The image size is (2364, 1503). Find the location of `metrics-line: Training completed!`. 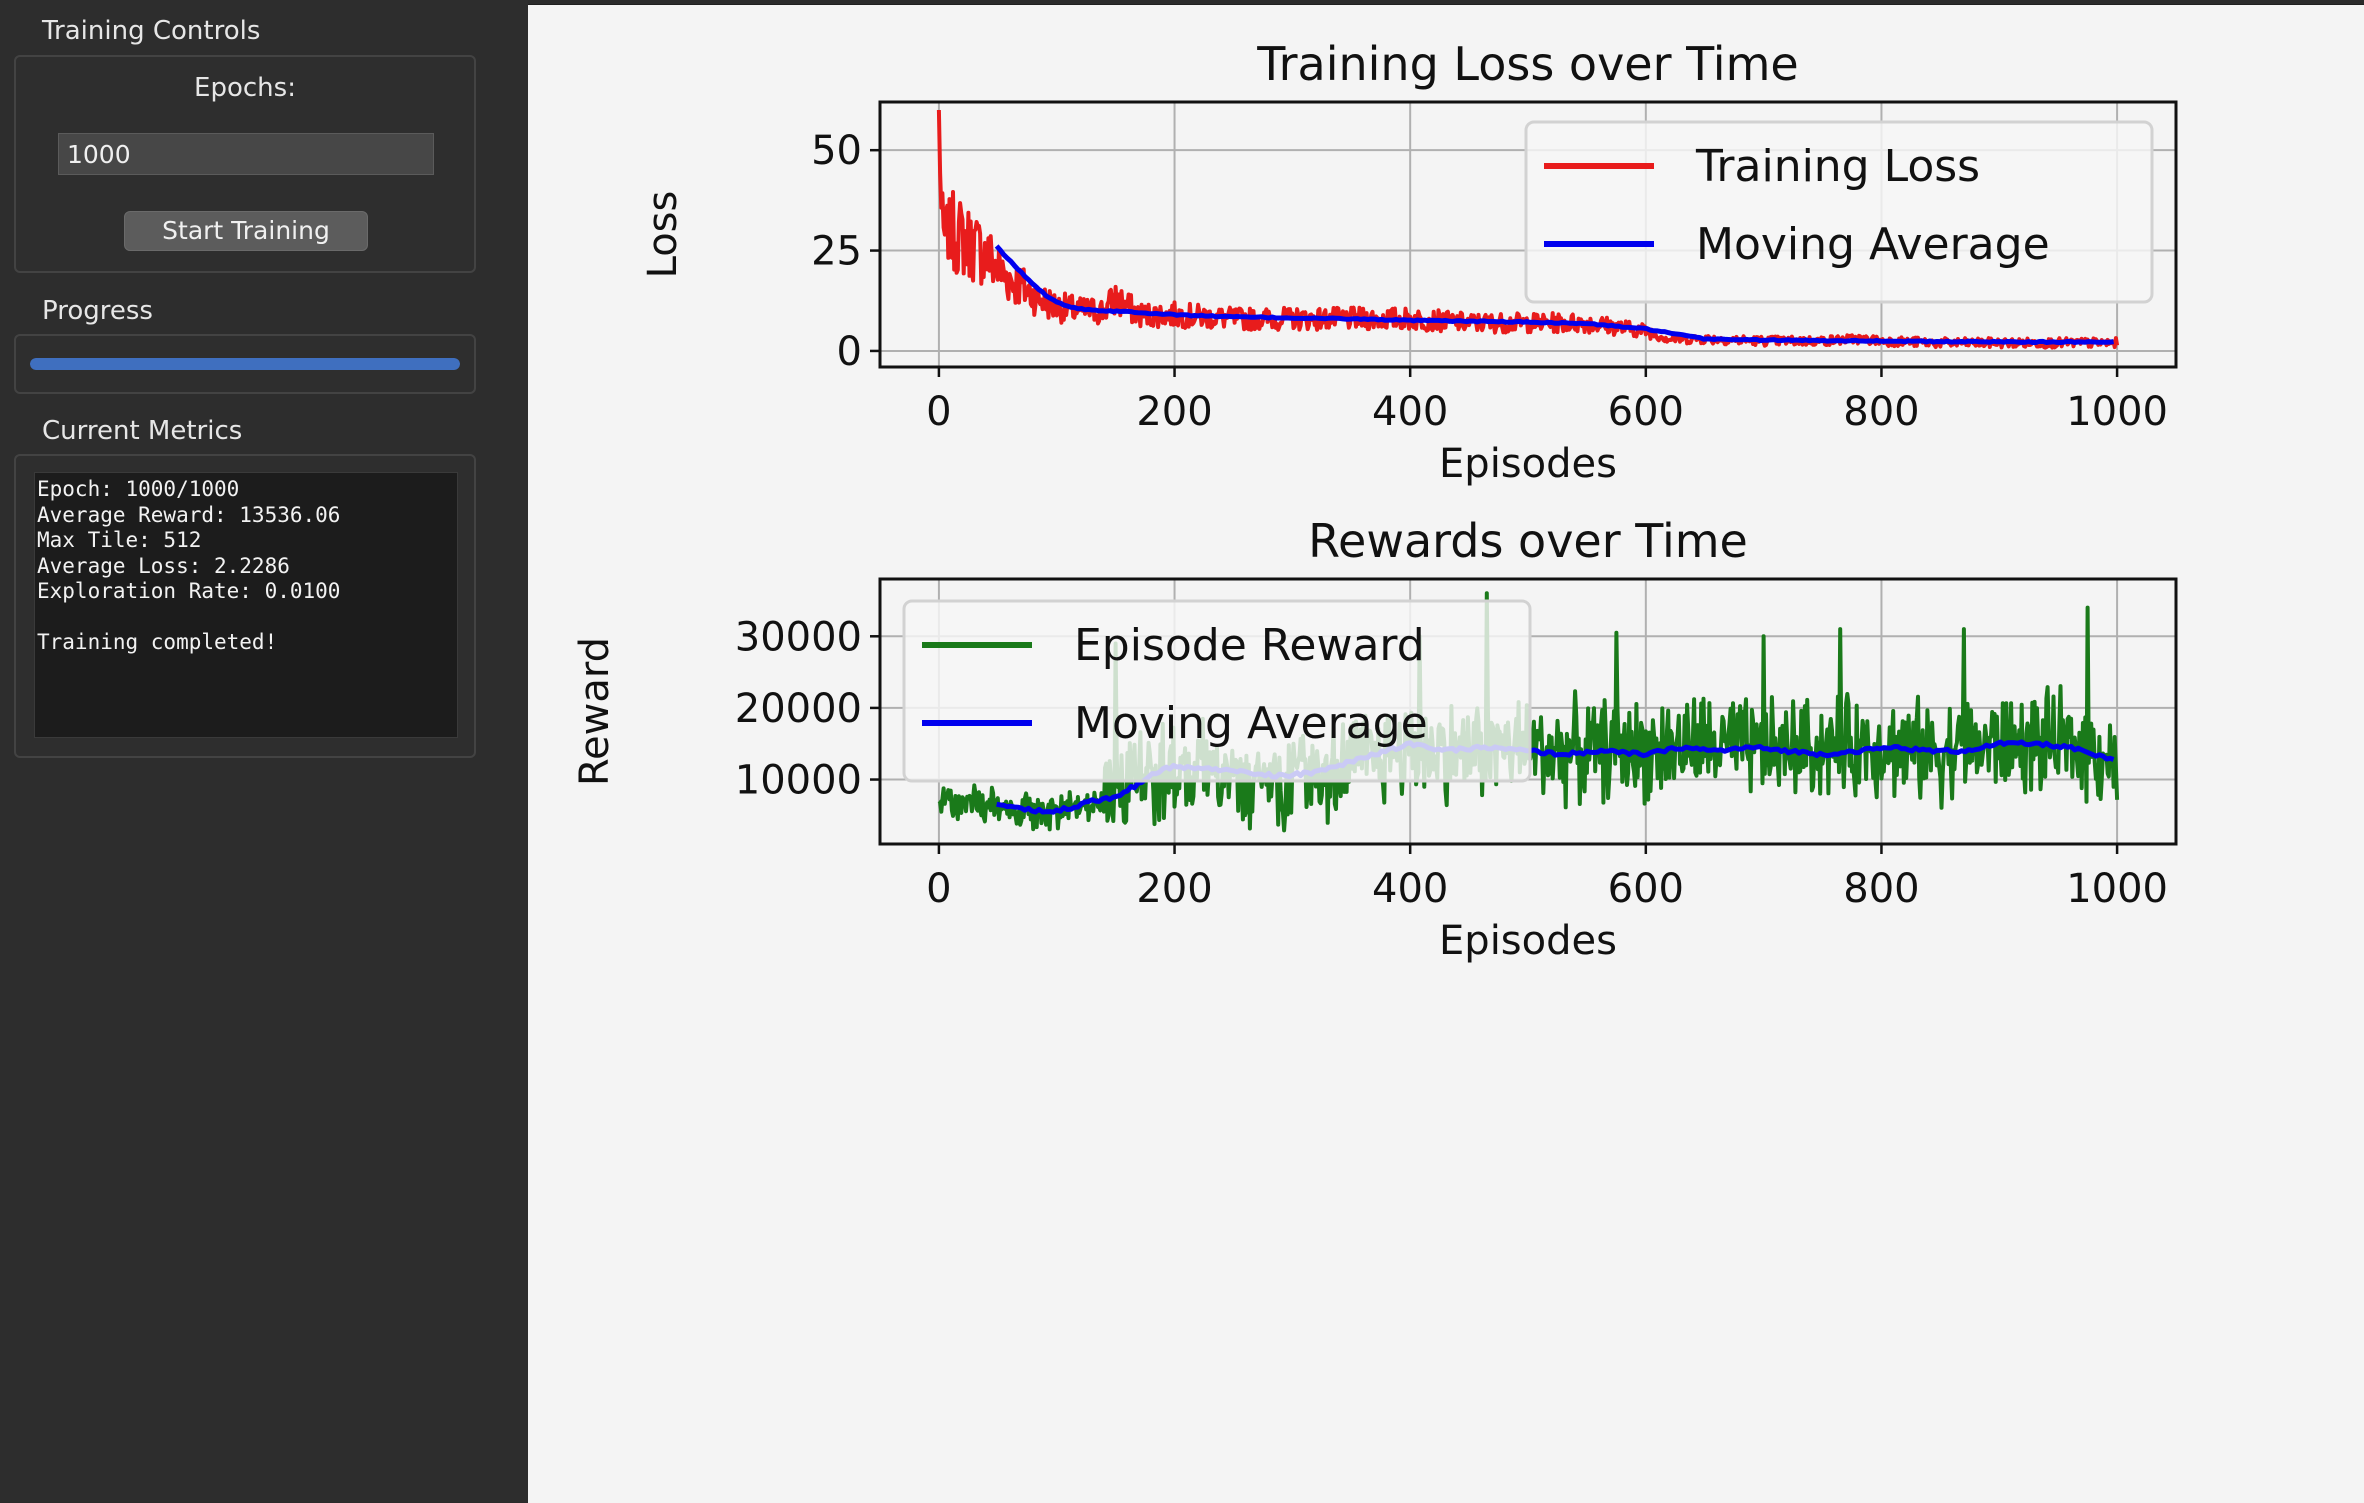

metrics-line: Training completed! is located at coordinates (157, 642).